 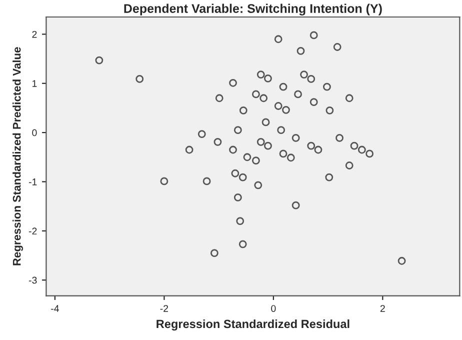 I want to click on x-tick-label: 2, so click(x=382, y=308).